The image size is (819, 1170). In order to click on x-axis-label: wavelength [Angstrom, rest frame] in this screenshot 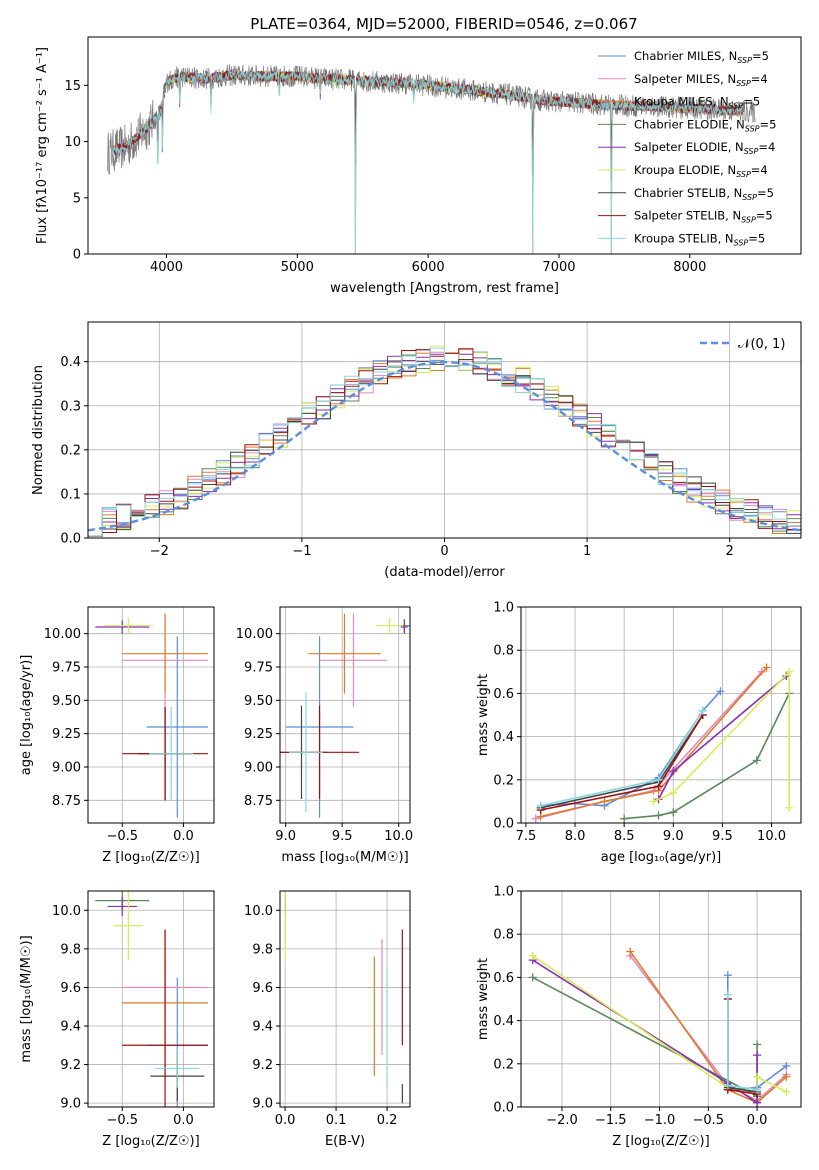, I will do `click(444, 288)`.